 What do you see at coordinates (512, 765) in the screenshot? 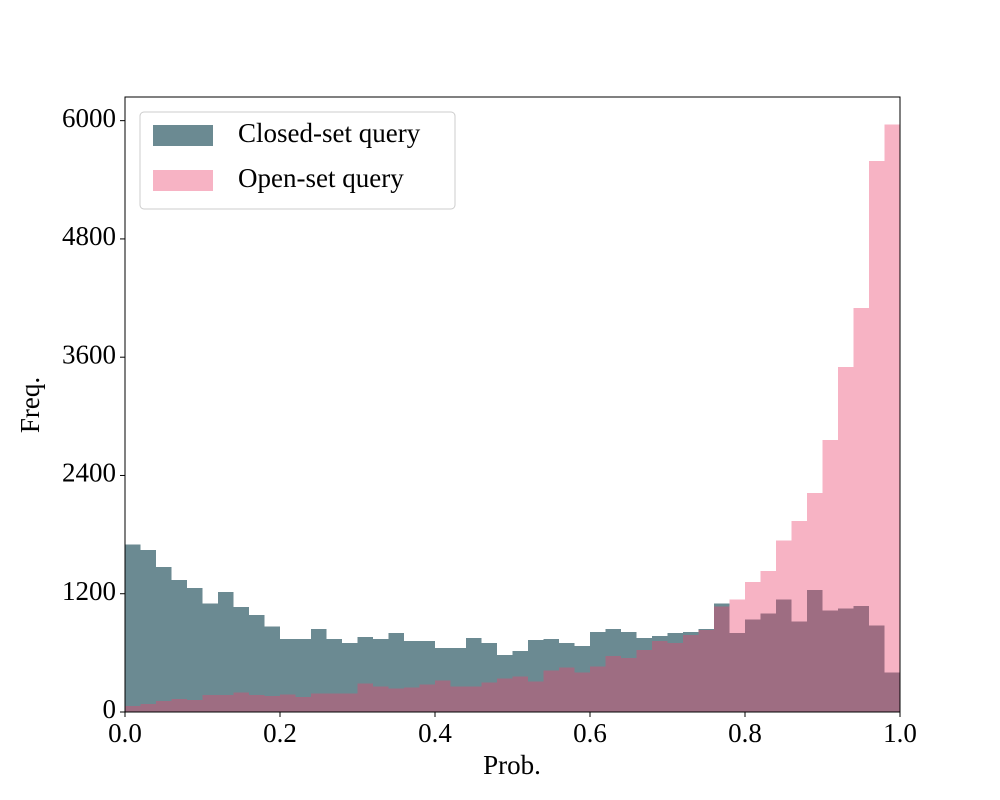
I see `x-axis-label: Prob.` at bounding box center [512, 765].